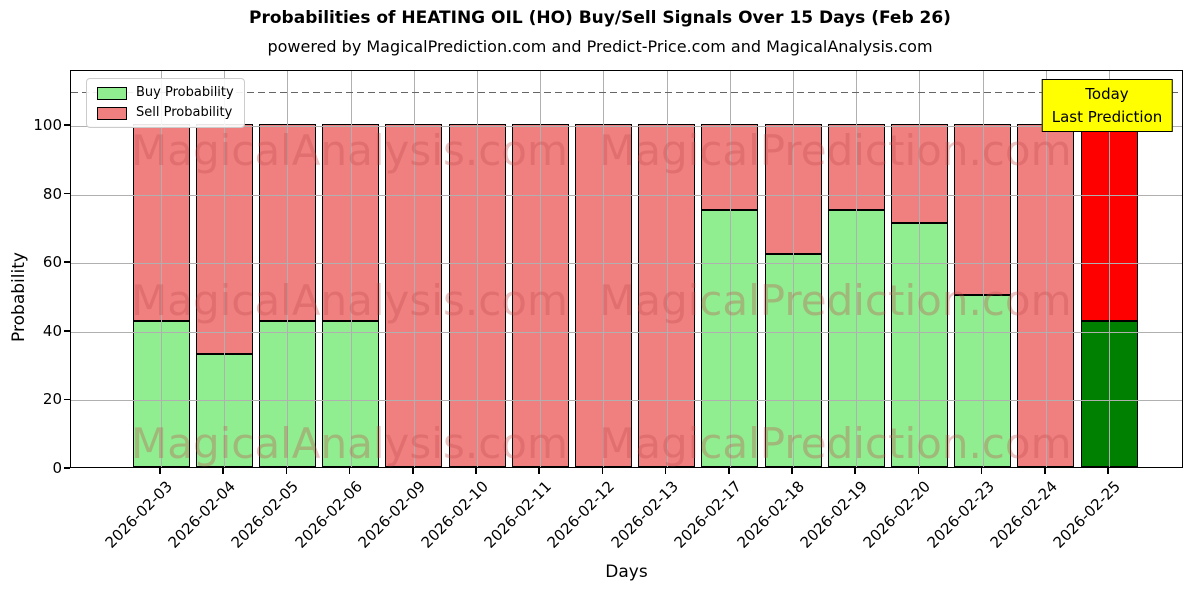 The width and height of the screenshot is (1200, 600). What do you see at coordinates (112, 93) in the screenshot?
I see `buy-color-swatch` at bounding box center [112, 93].